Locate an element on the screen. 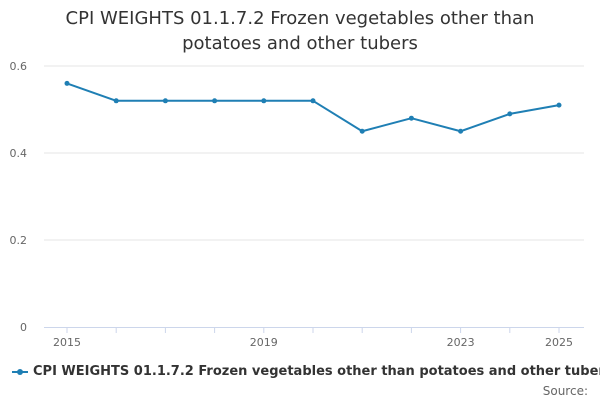  y-tick-label: 0.2 is located at coordinates (19, 240).